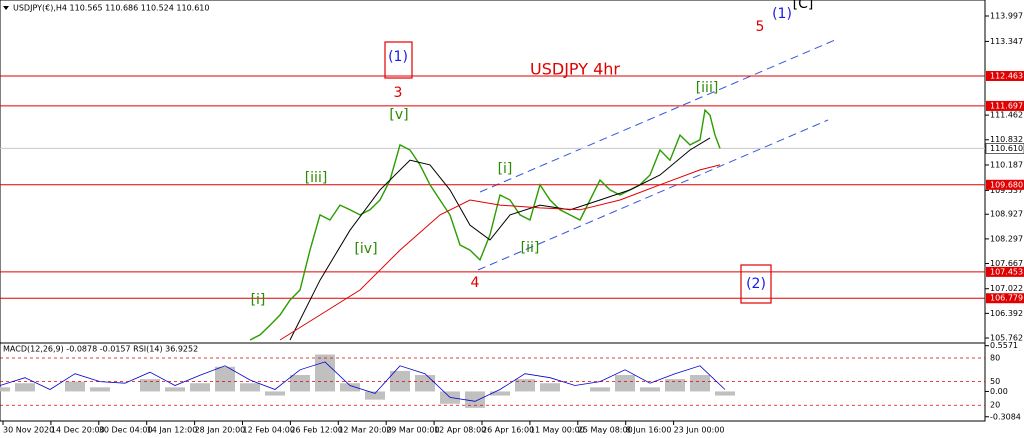 Image resolution: width=1024 pixels, height=438 pixels. I want to click on rsi-tick-label: 50, so click(995, 381).